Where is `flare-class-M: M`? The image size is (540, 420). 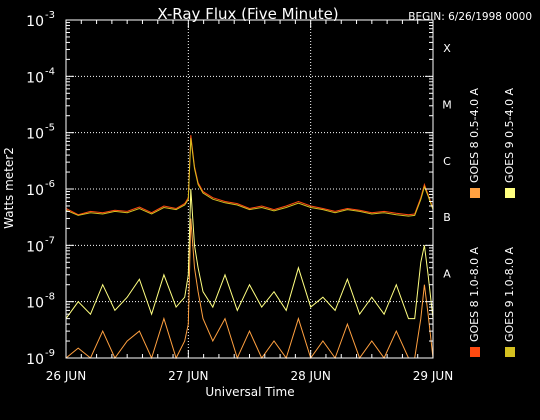 flare-class-M: M is located at coordinates (447, 105).